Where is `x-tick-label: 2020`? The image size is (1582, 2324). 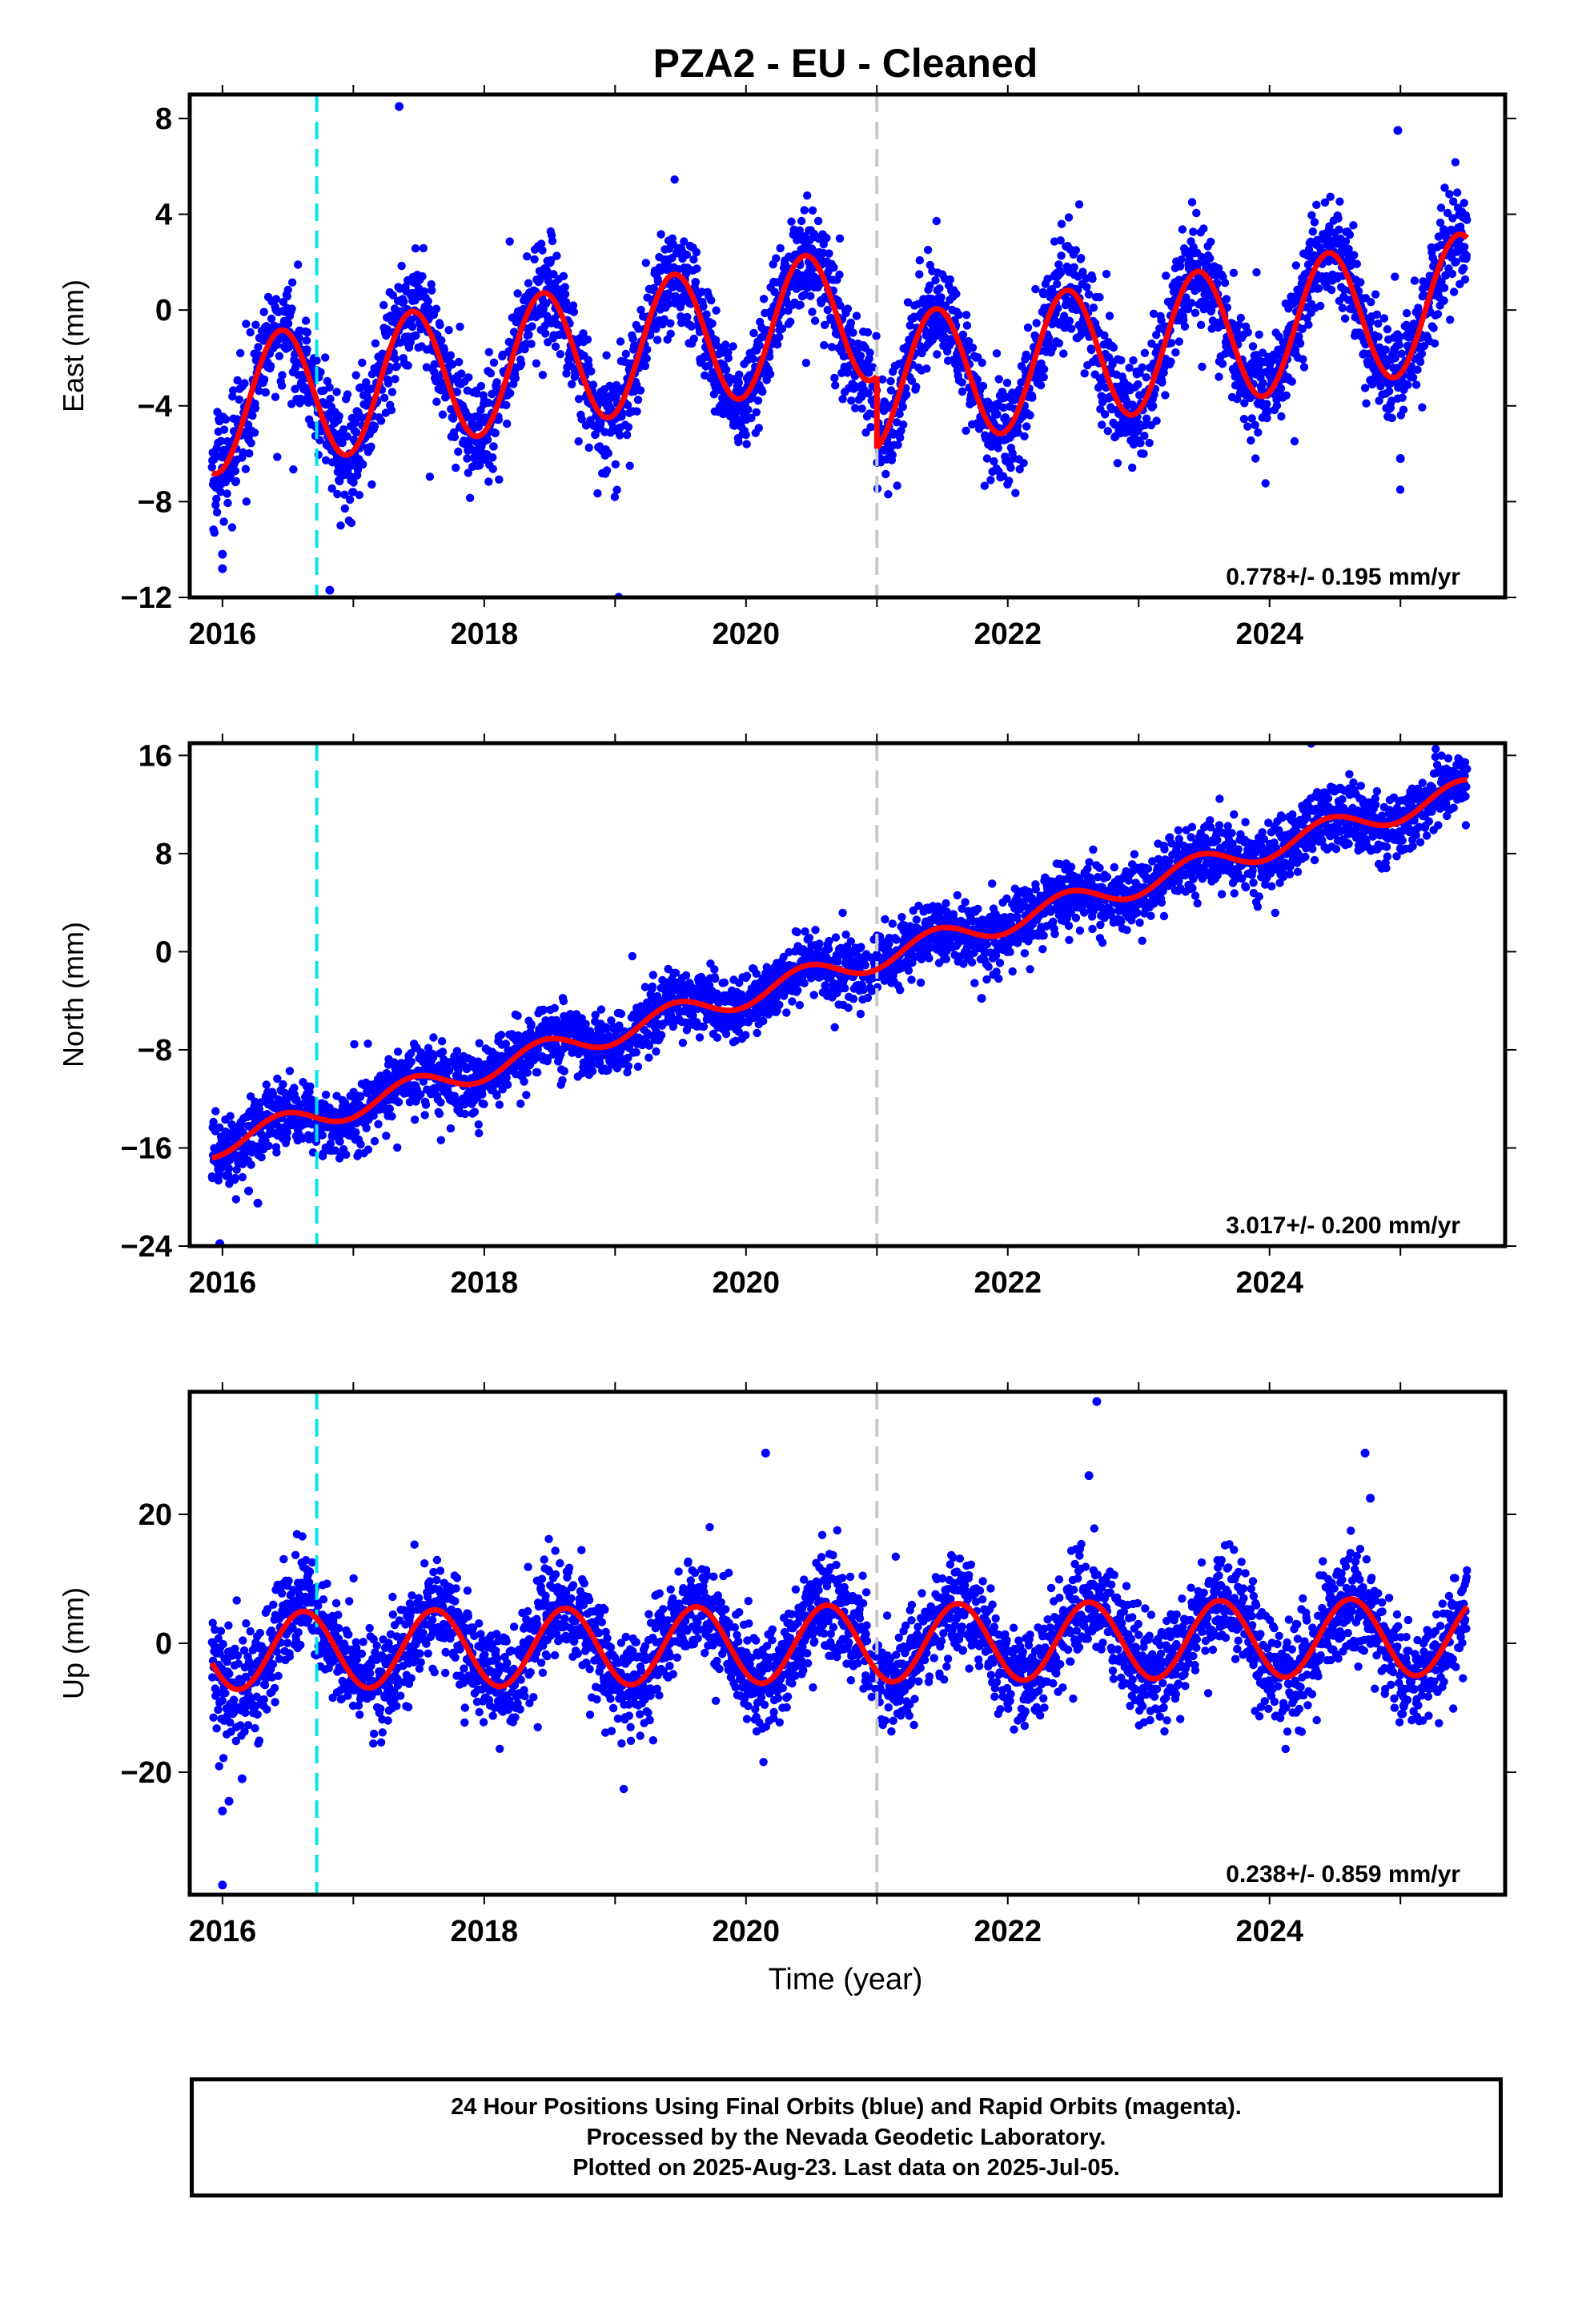 x-tick-label: 2020 is located at coordinates (747, 1283).